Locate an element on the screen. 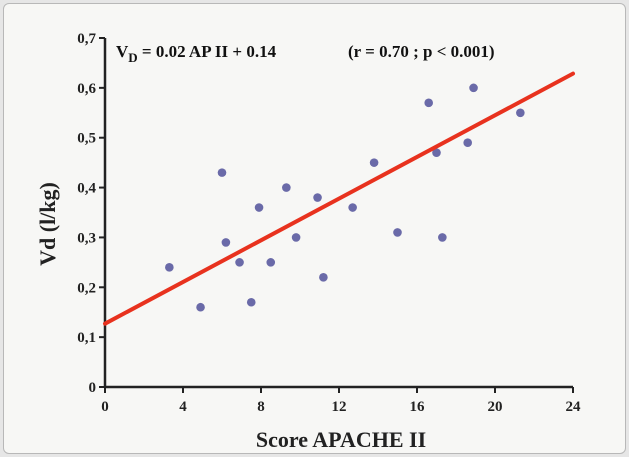 The image size is (629, 457). x-tick-label: 0 is located at coordinates (105, 407).